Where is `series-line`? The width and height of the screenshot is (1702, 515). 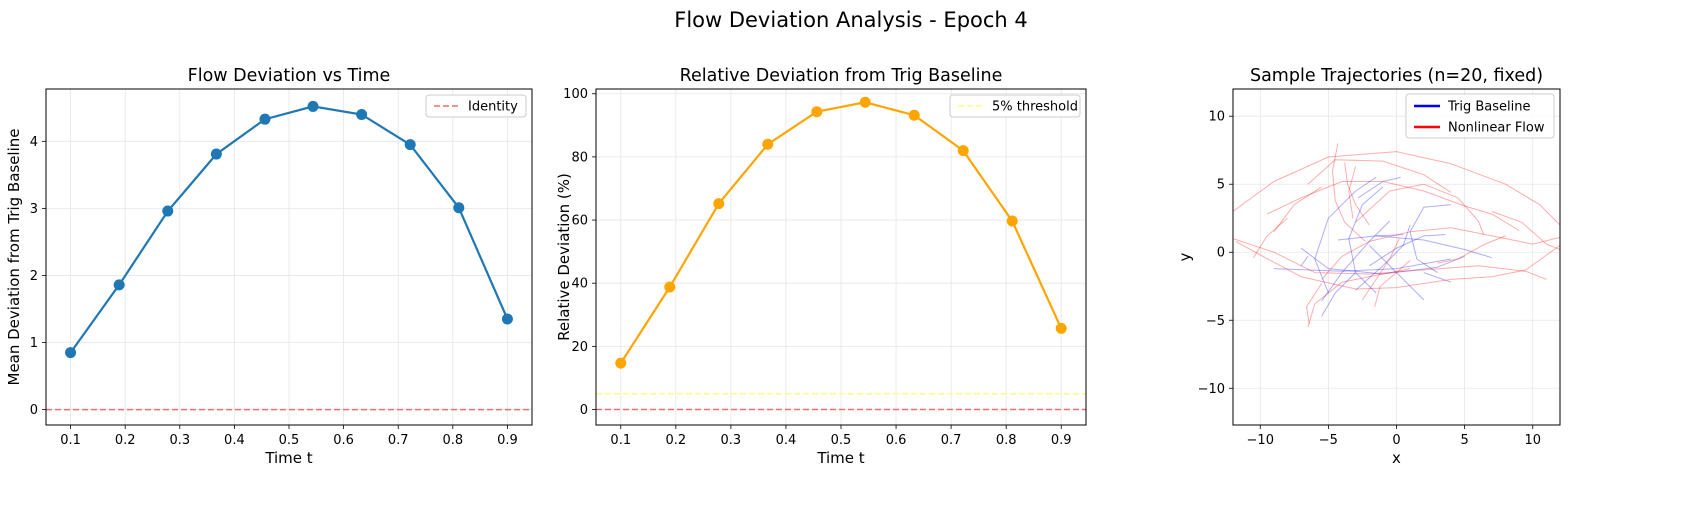
series-line is located at coordinates (841, 232).